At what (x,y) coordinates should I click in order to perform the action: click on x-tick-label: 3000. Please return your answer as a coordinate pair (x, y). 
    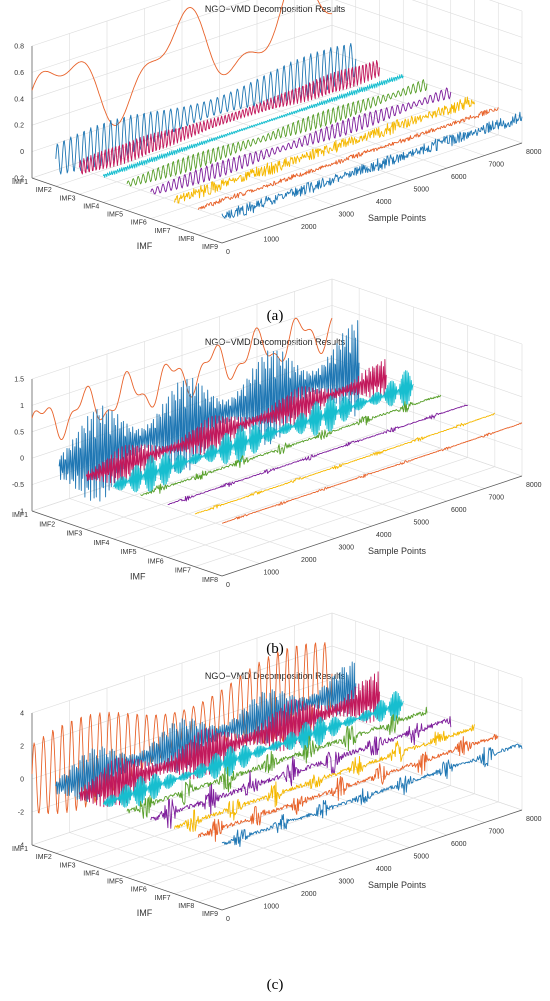
    Looking at the image, I should click on (347, 215).